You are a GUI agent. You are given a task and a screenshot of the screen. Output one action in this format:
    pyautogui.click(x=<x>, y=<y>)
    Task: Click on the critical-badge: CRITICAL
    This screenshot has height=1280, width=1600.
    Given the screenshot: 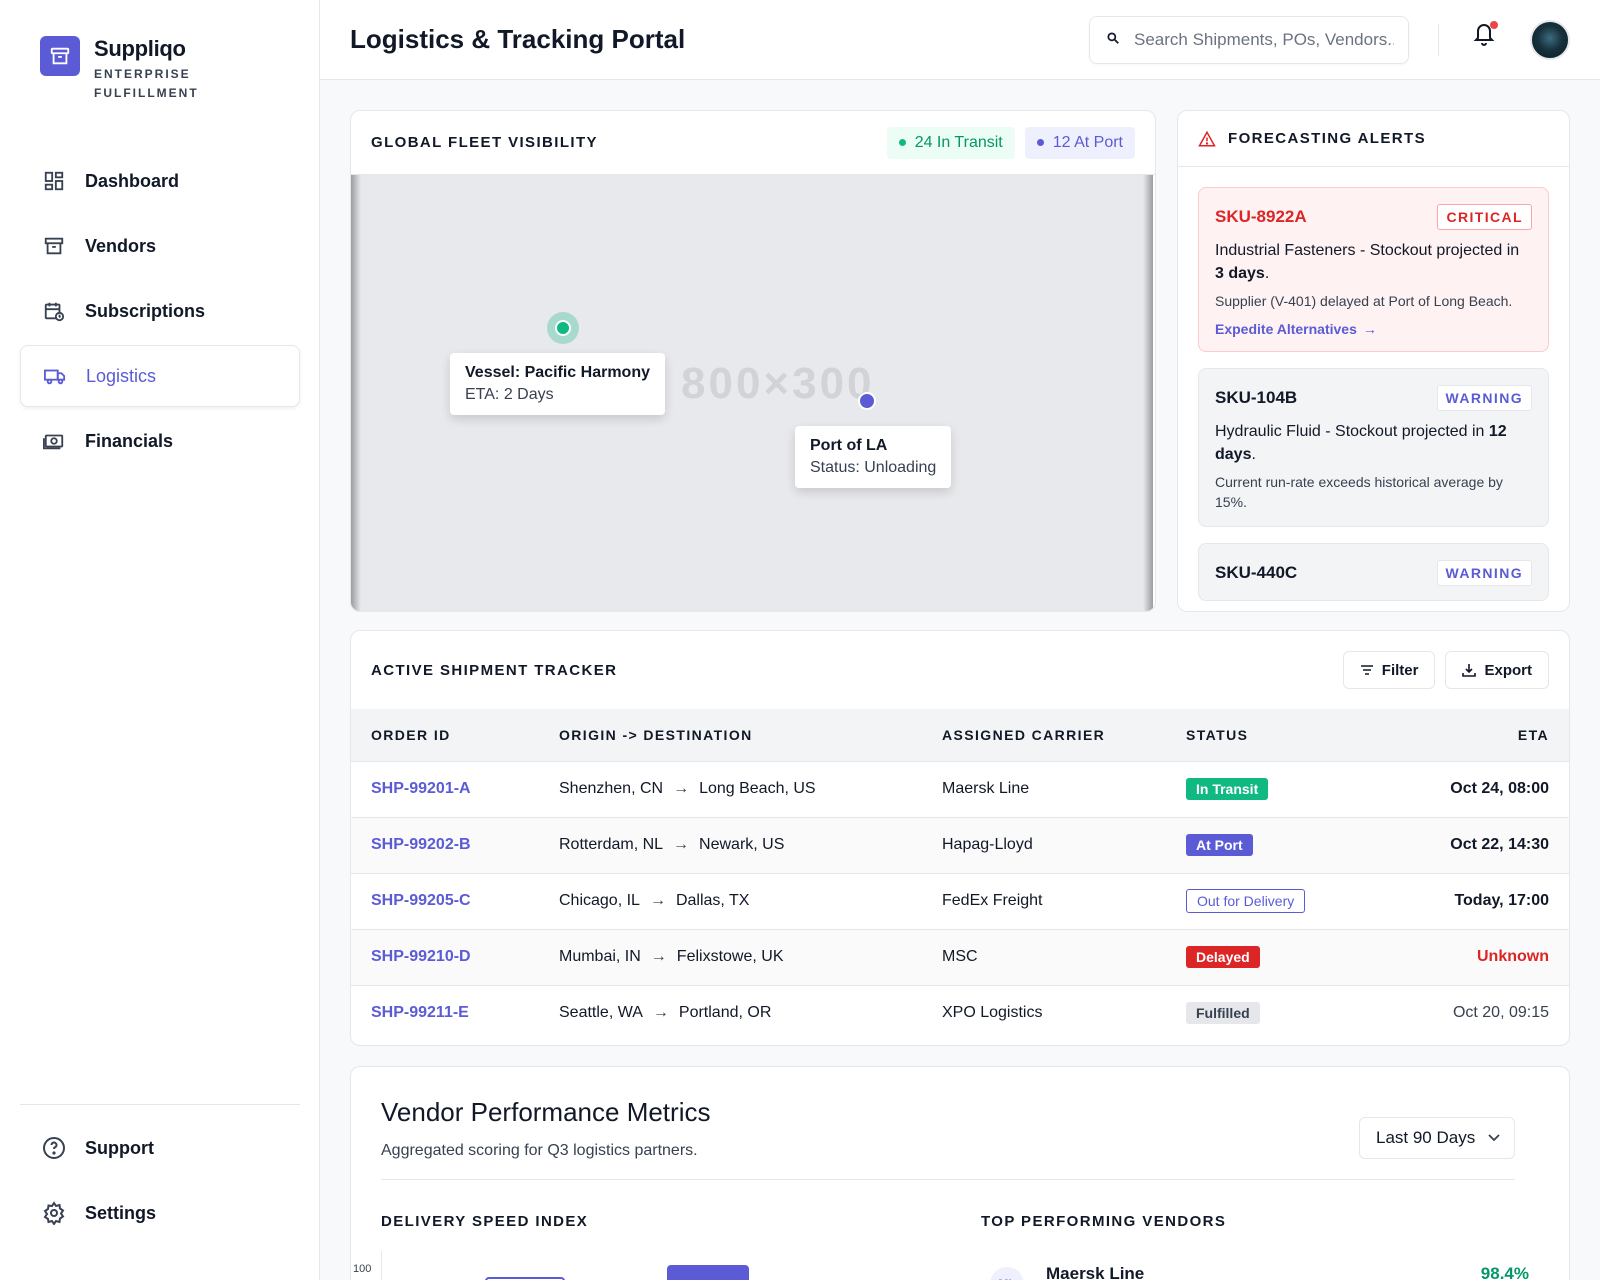 What is the action you would take?
    pyautogui.click(x=1484, y=217)
    